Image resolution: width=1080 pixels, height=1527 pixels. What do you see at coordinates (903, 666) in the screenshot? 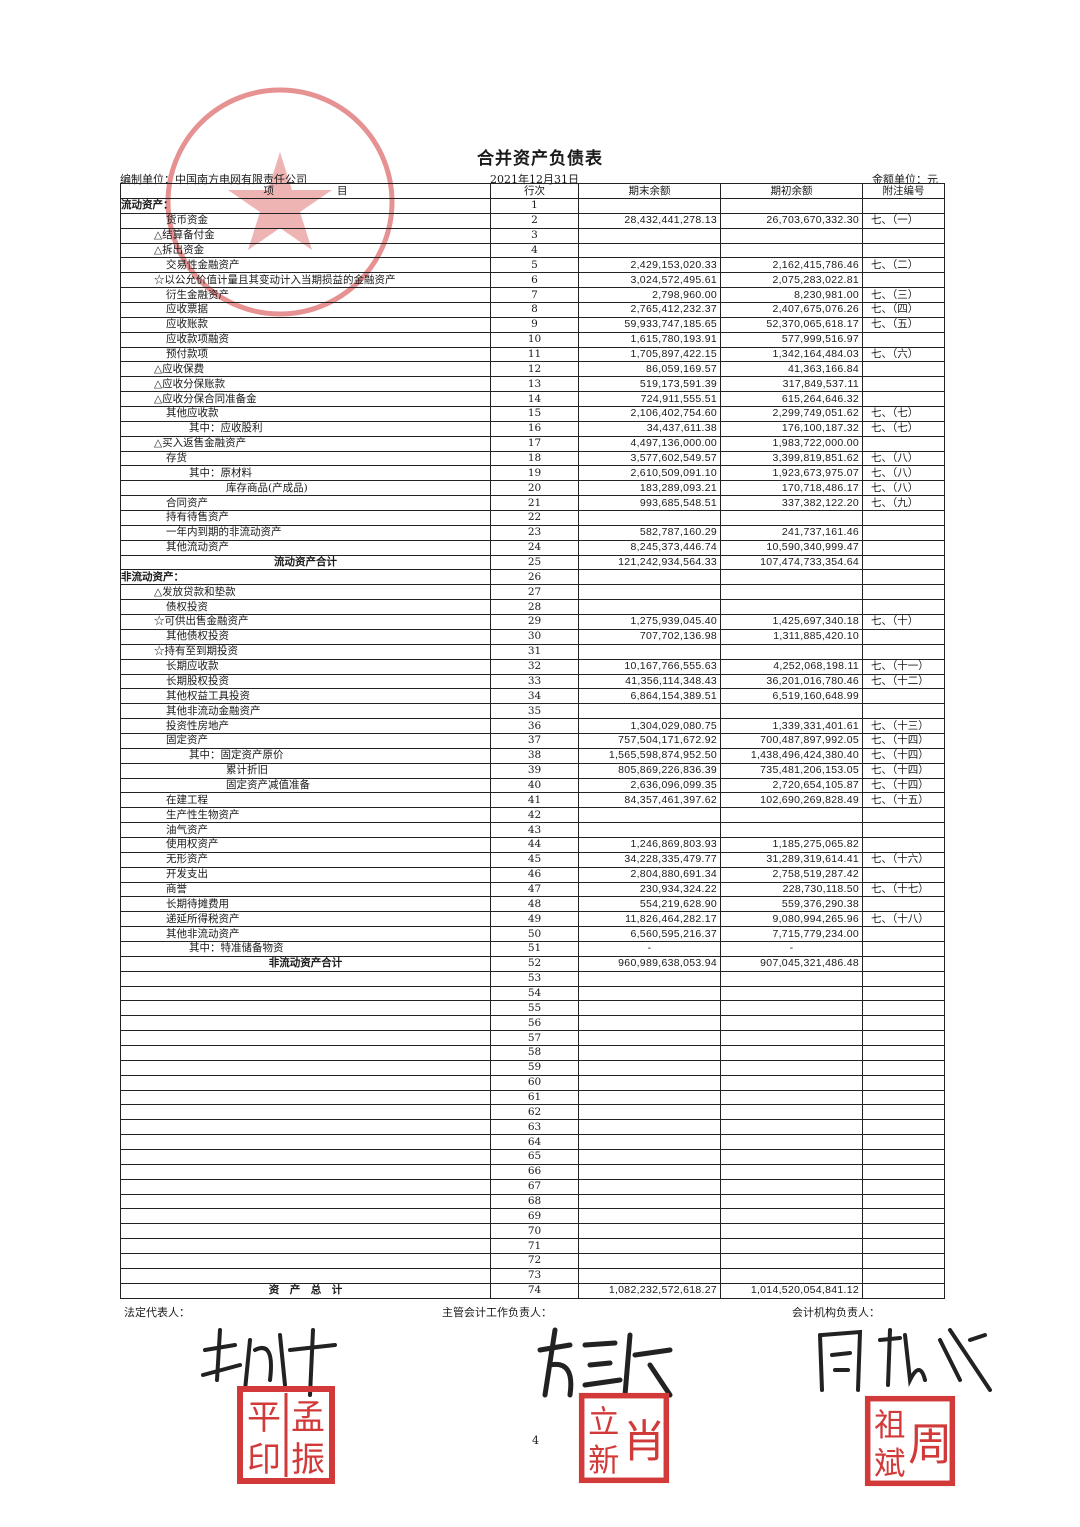
I see `row-note-no: 七、（十一）` at bounding box center [903, 666].